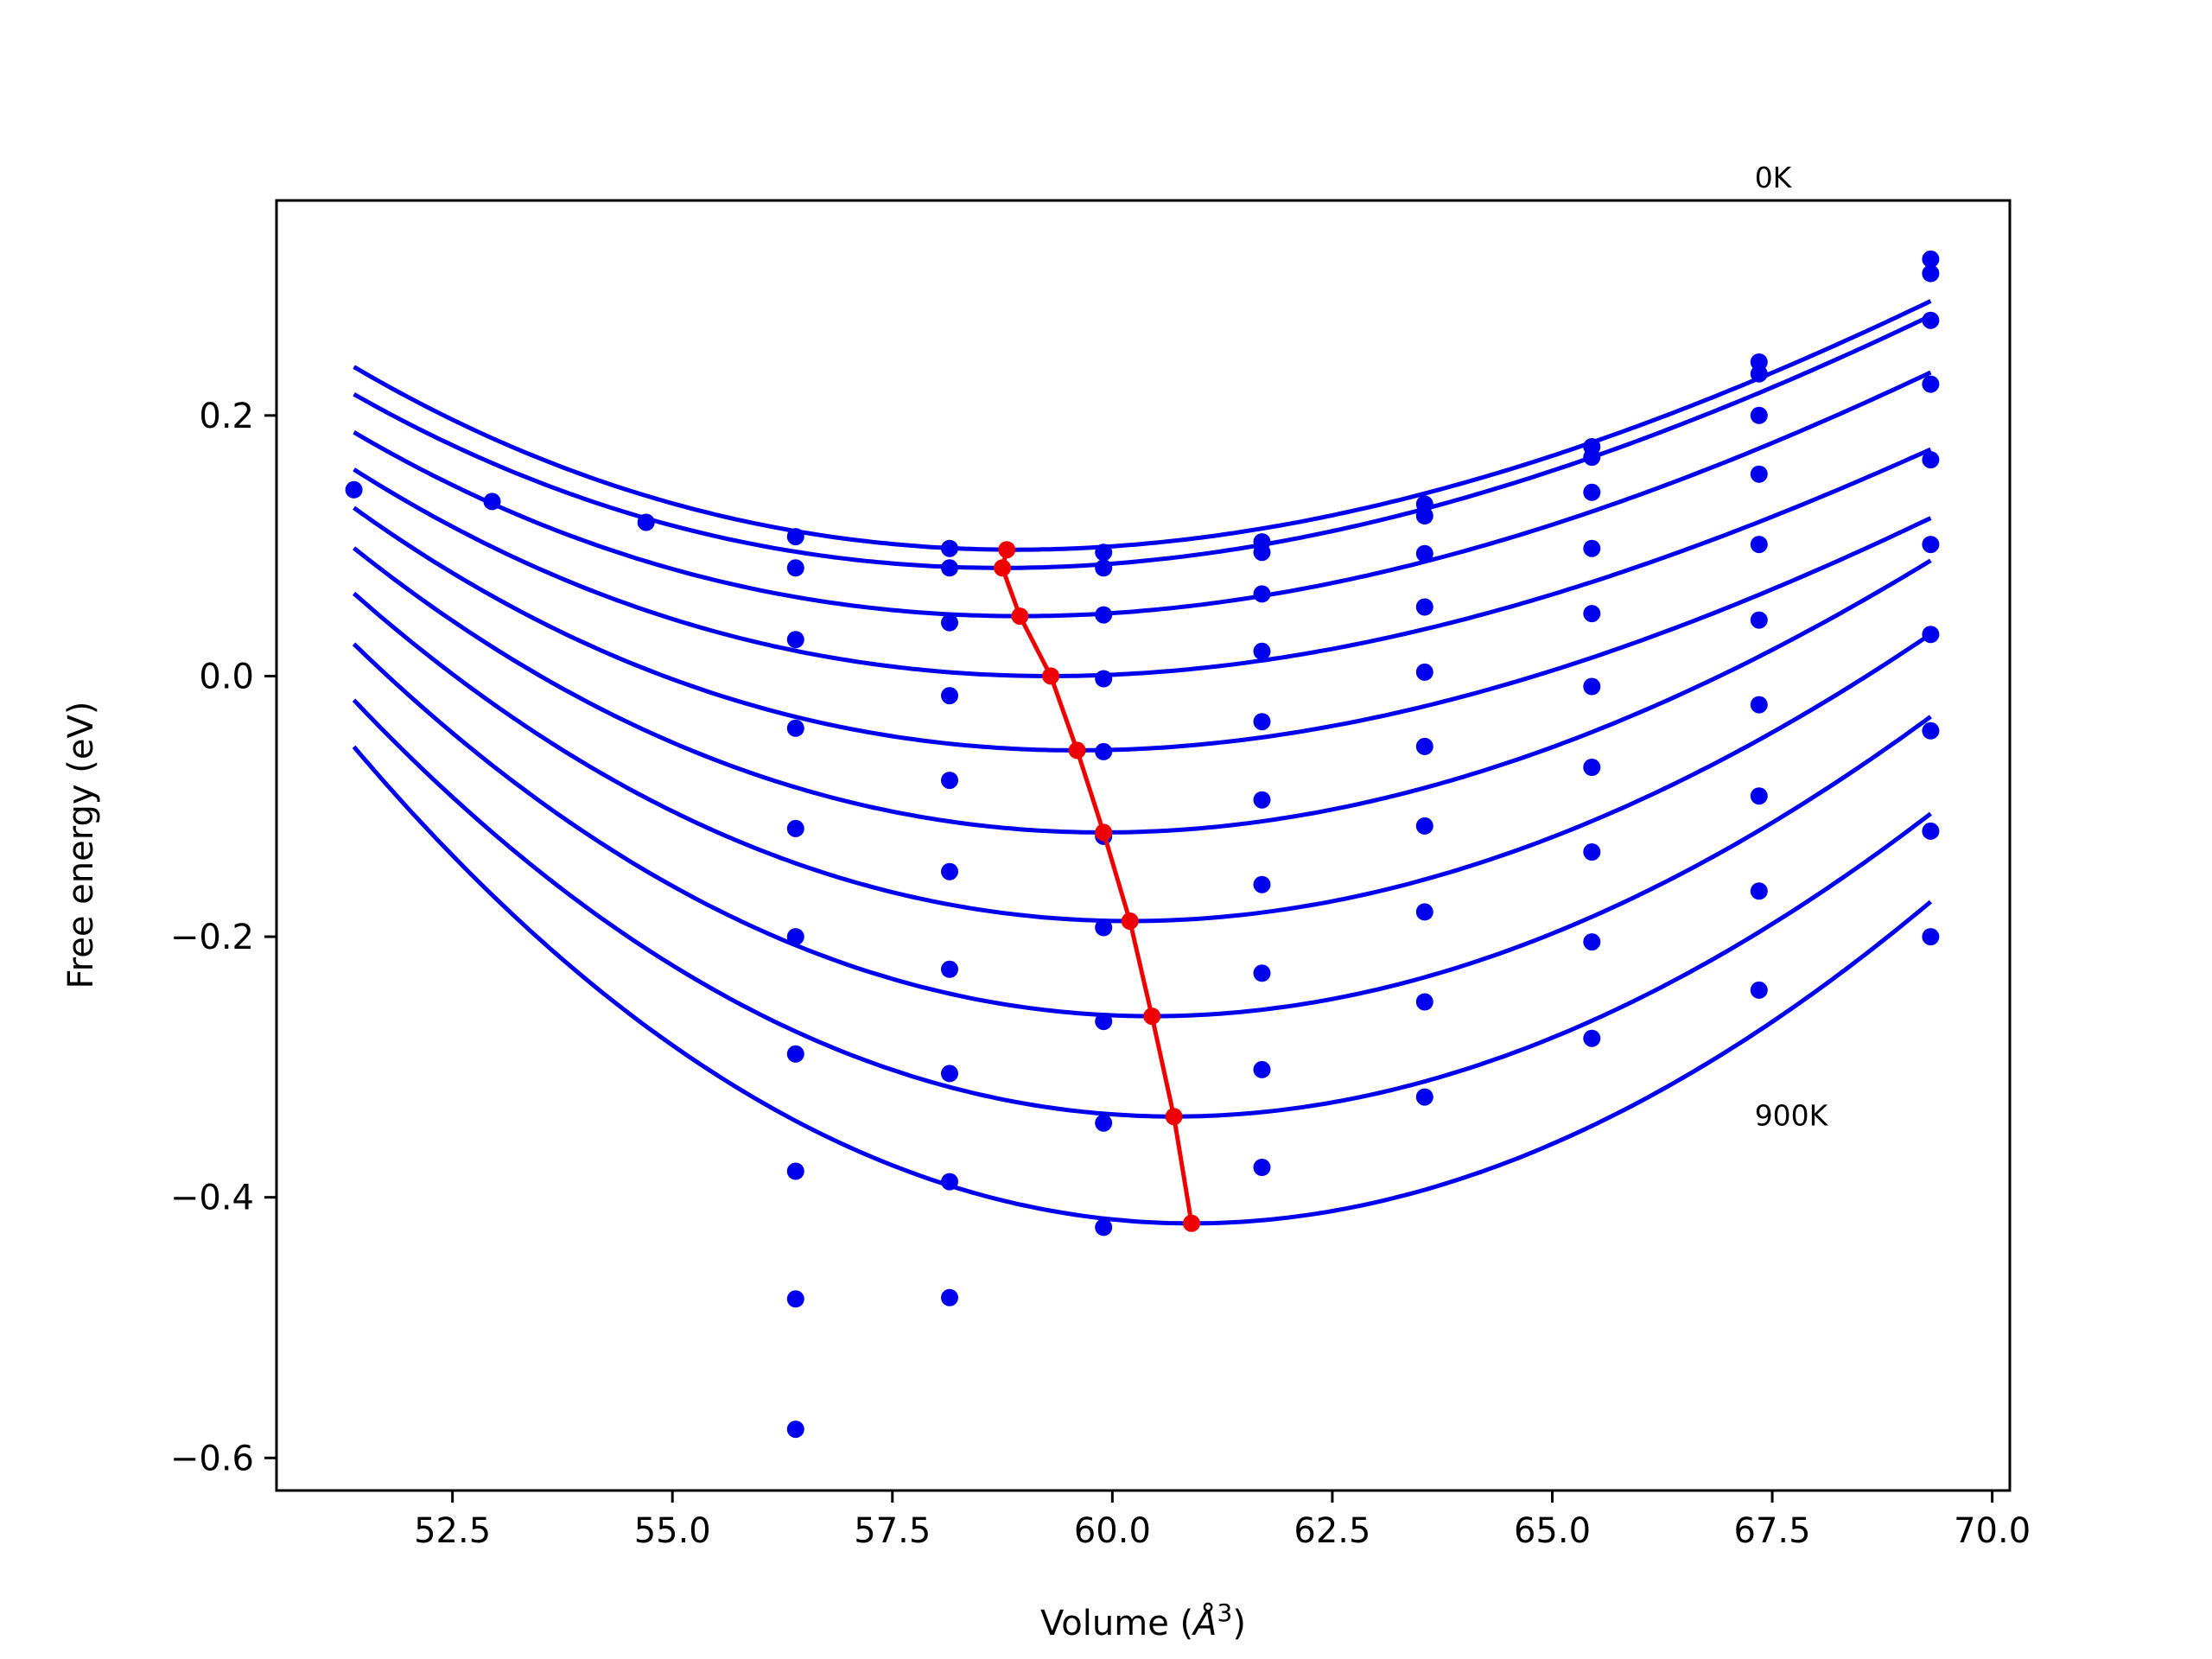 This screenshot has width=2212, height=1659. Describe the element at coordinates (226, 416) in the screenshot. I see `y-tick-label: 0.2` at that location.